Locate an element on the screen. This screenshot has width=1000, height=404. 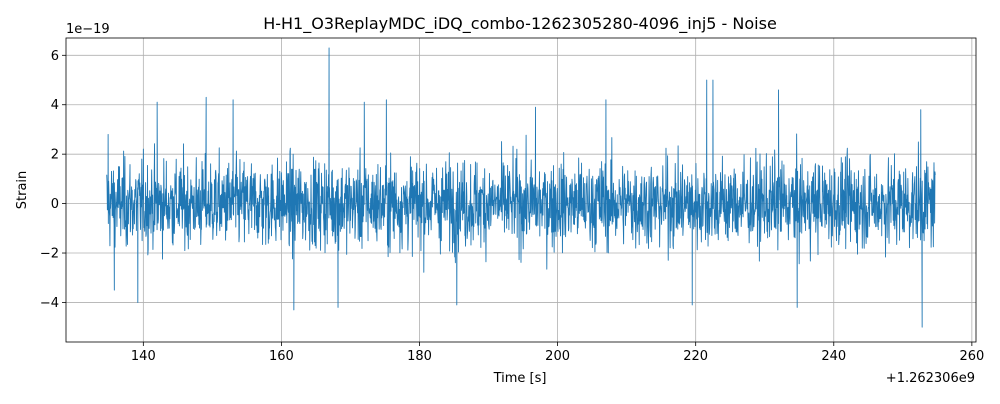
y-tick-label: 6 is located at coordinates (55, 56).